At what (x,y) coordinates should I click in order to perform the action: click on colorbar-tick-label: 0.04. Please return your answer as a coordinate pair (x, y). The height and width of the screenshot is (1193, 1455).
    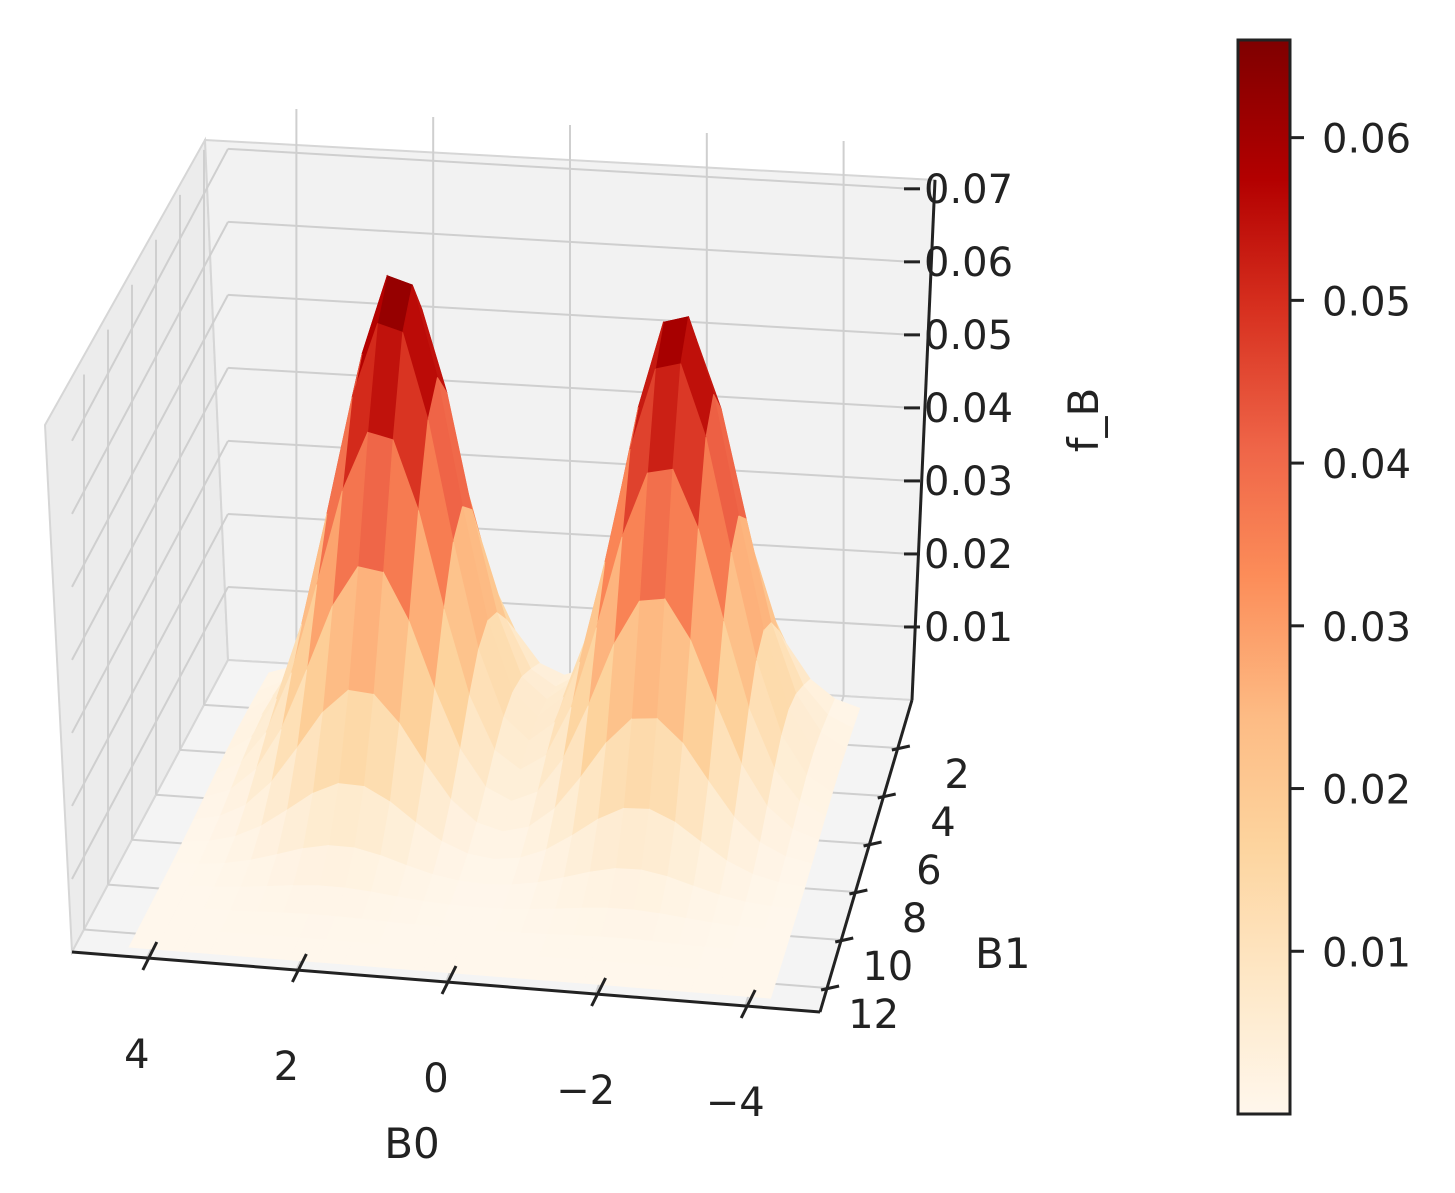
    Looking at the image, I should click on (1366, 465).